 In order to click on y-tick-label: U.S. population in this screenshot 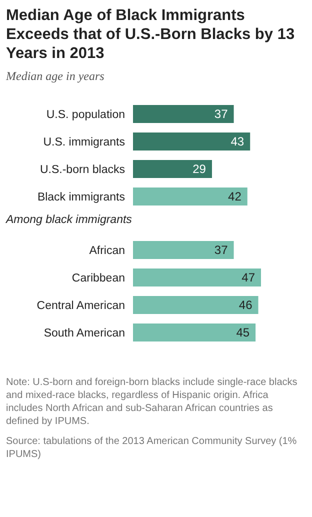, I will do `click(85, 114)`.